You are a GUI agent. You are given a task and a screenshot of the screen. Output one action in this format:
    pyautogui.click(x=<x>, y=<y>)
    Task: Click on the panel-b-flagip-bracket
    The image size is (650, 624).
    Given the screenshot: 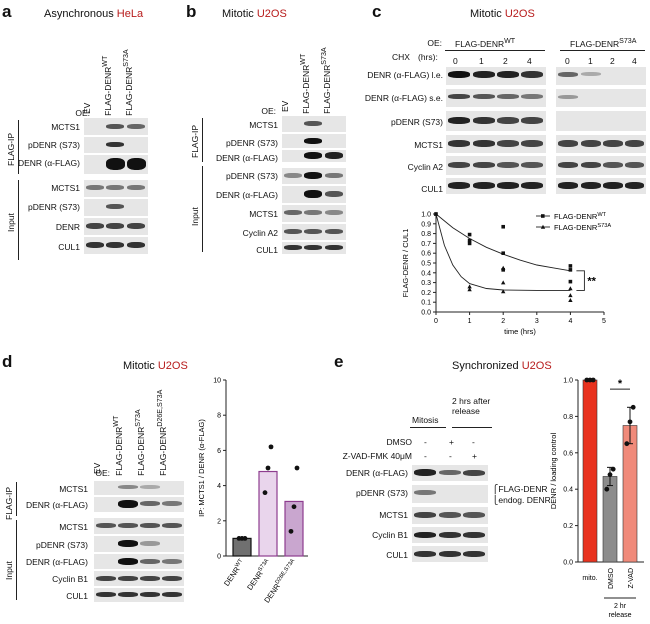 What is the action you would take?
    pyautogui.click(x=202, y=140)
    